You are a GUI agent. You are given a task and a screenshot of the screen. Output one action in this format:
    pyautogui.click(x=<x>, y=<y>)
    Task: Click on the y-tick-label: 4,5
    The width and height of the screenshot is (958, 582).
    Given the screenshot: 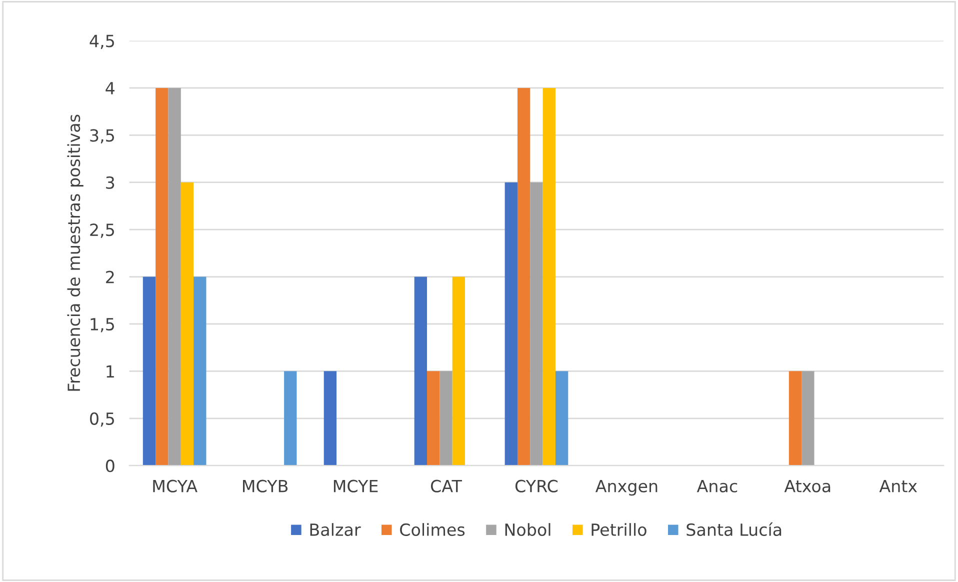 What is the action you would take?
    pyautogui.click(x=102, y=42)
    